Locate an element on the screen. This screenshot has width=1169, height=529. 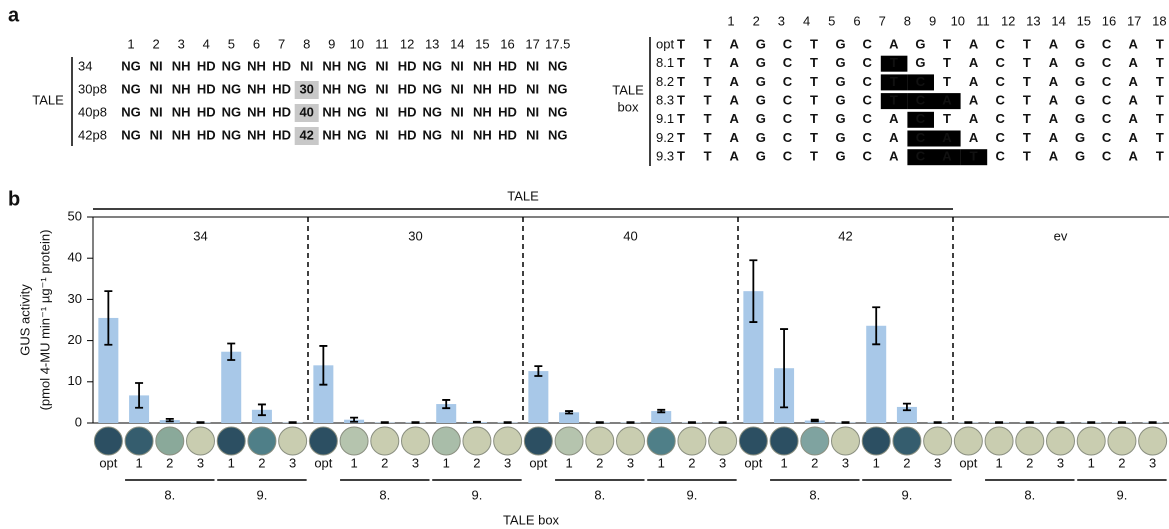
bar is located at coordinates (906, 414).